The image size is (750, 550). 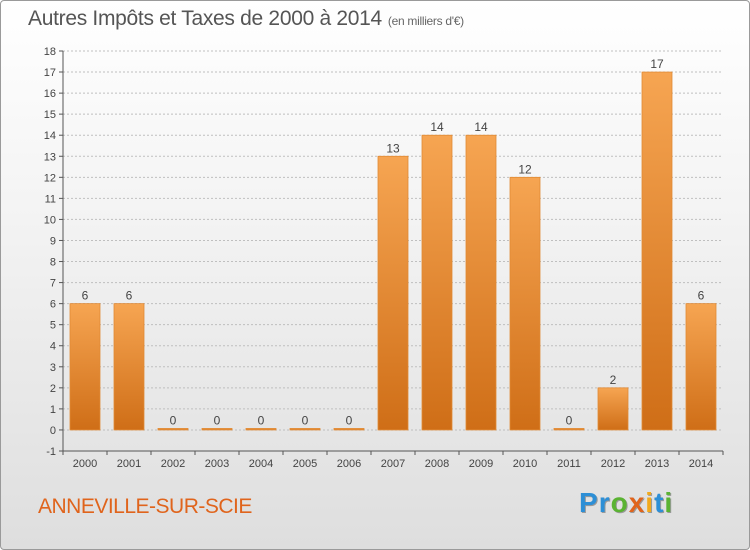 What do you see at coordinates (50, 220) in the screenshot?
I see `y-tick-label: 10` at bounding box center [50, 220].